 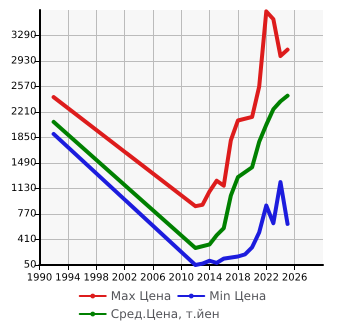 I want to click on y-tick-label: 1130, so click(x=23, y=188).